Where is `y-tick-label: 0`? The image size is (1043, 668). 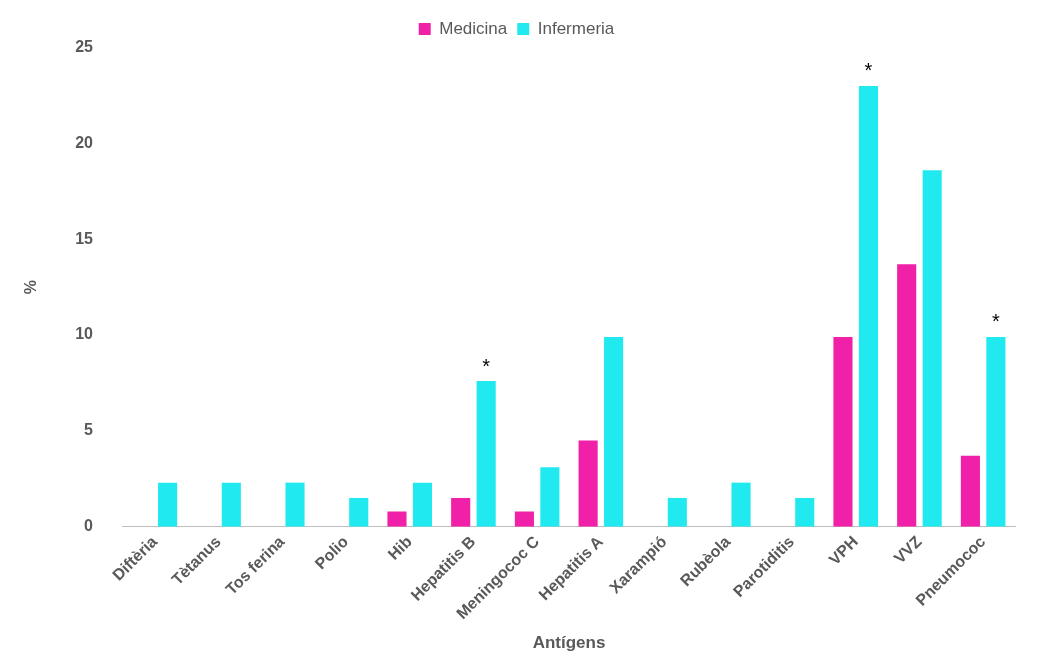
y-tick-label: 0 is located at coordinates (89, 526).